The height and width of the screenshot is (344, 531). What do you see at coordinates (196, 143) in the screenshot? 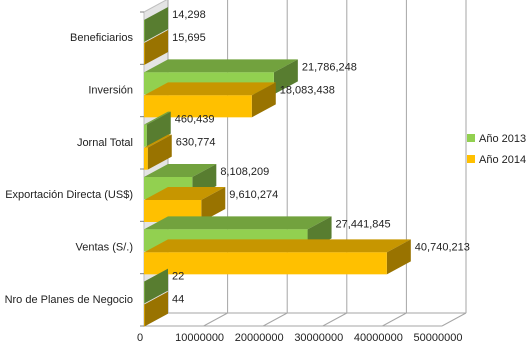
I see `data-label: 630,774` at bounding box center [196, 143].